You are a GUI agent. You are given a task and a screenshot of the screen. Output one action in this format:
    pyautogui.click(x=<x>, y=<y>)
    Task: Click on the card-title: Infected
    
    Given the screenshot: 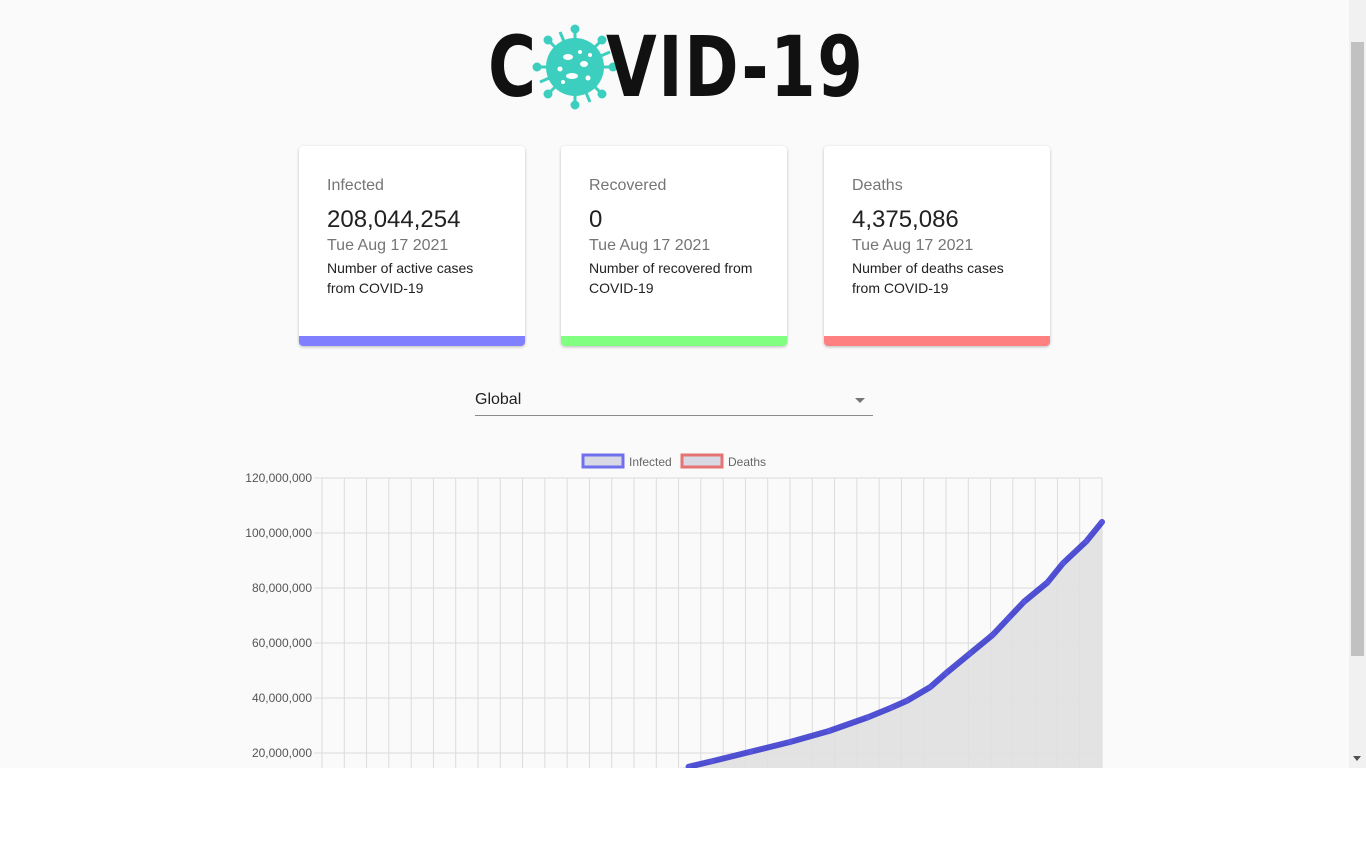 What is the action you would take?
    pyautogui.click(x=355, y=185)
    